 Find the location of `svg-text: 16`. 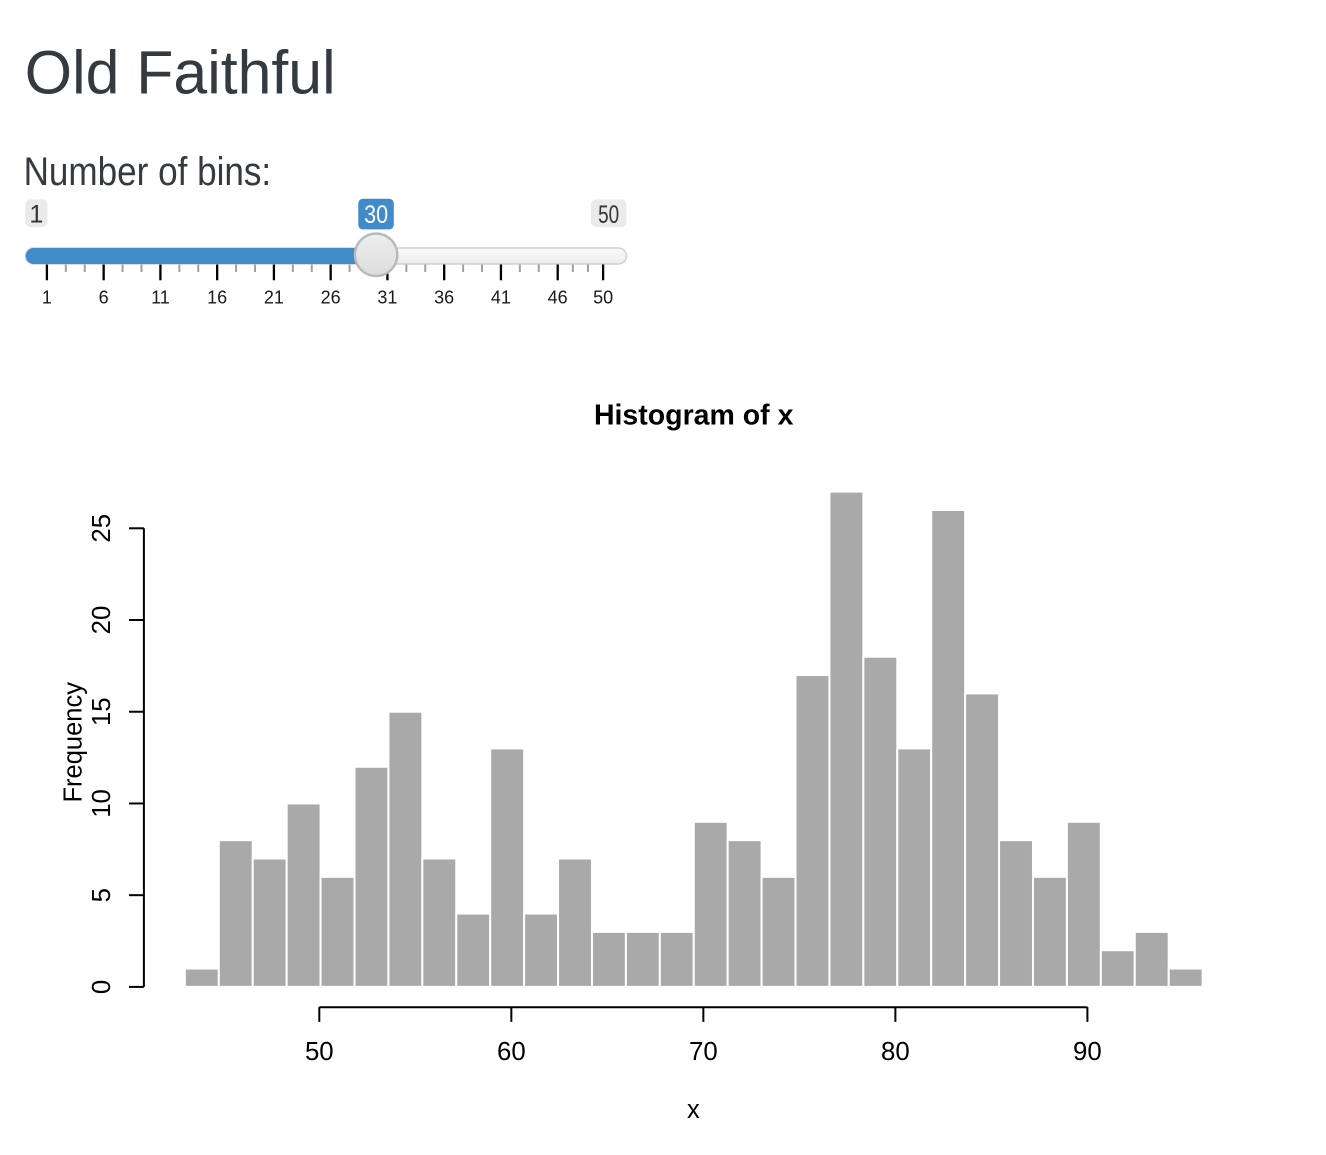

svg-text: 16 is located at coordinates (217, 298).